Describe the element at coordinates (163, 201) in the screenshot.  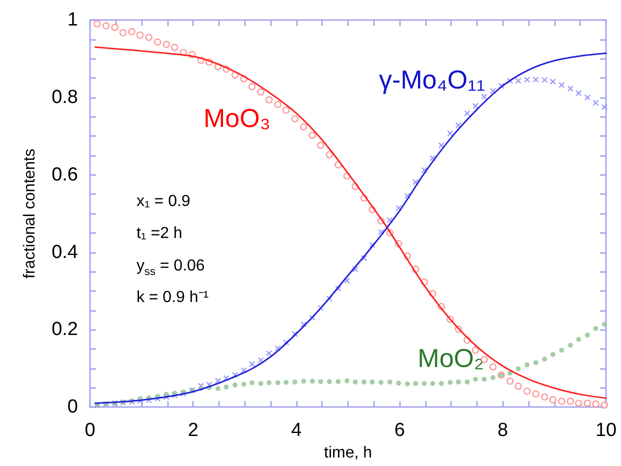
I see `annotation: x₁ = 0.9` at that location.